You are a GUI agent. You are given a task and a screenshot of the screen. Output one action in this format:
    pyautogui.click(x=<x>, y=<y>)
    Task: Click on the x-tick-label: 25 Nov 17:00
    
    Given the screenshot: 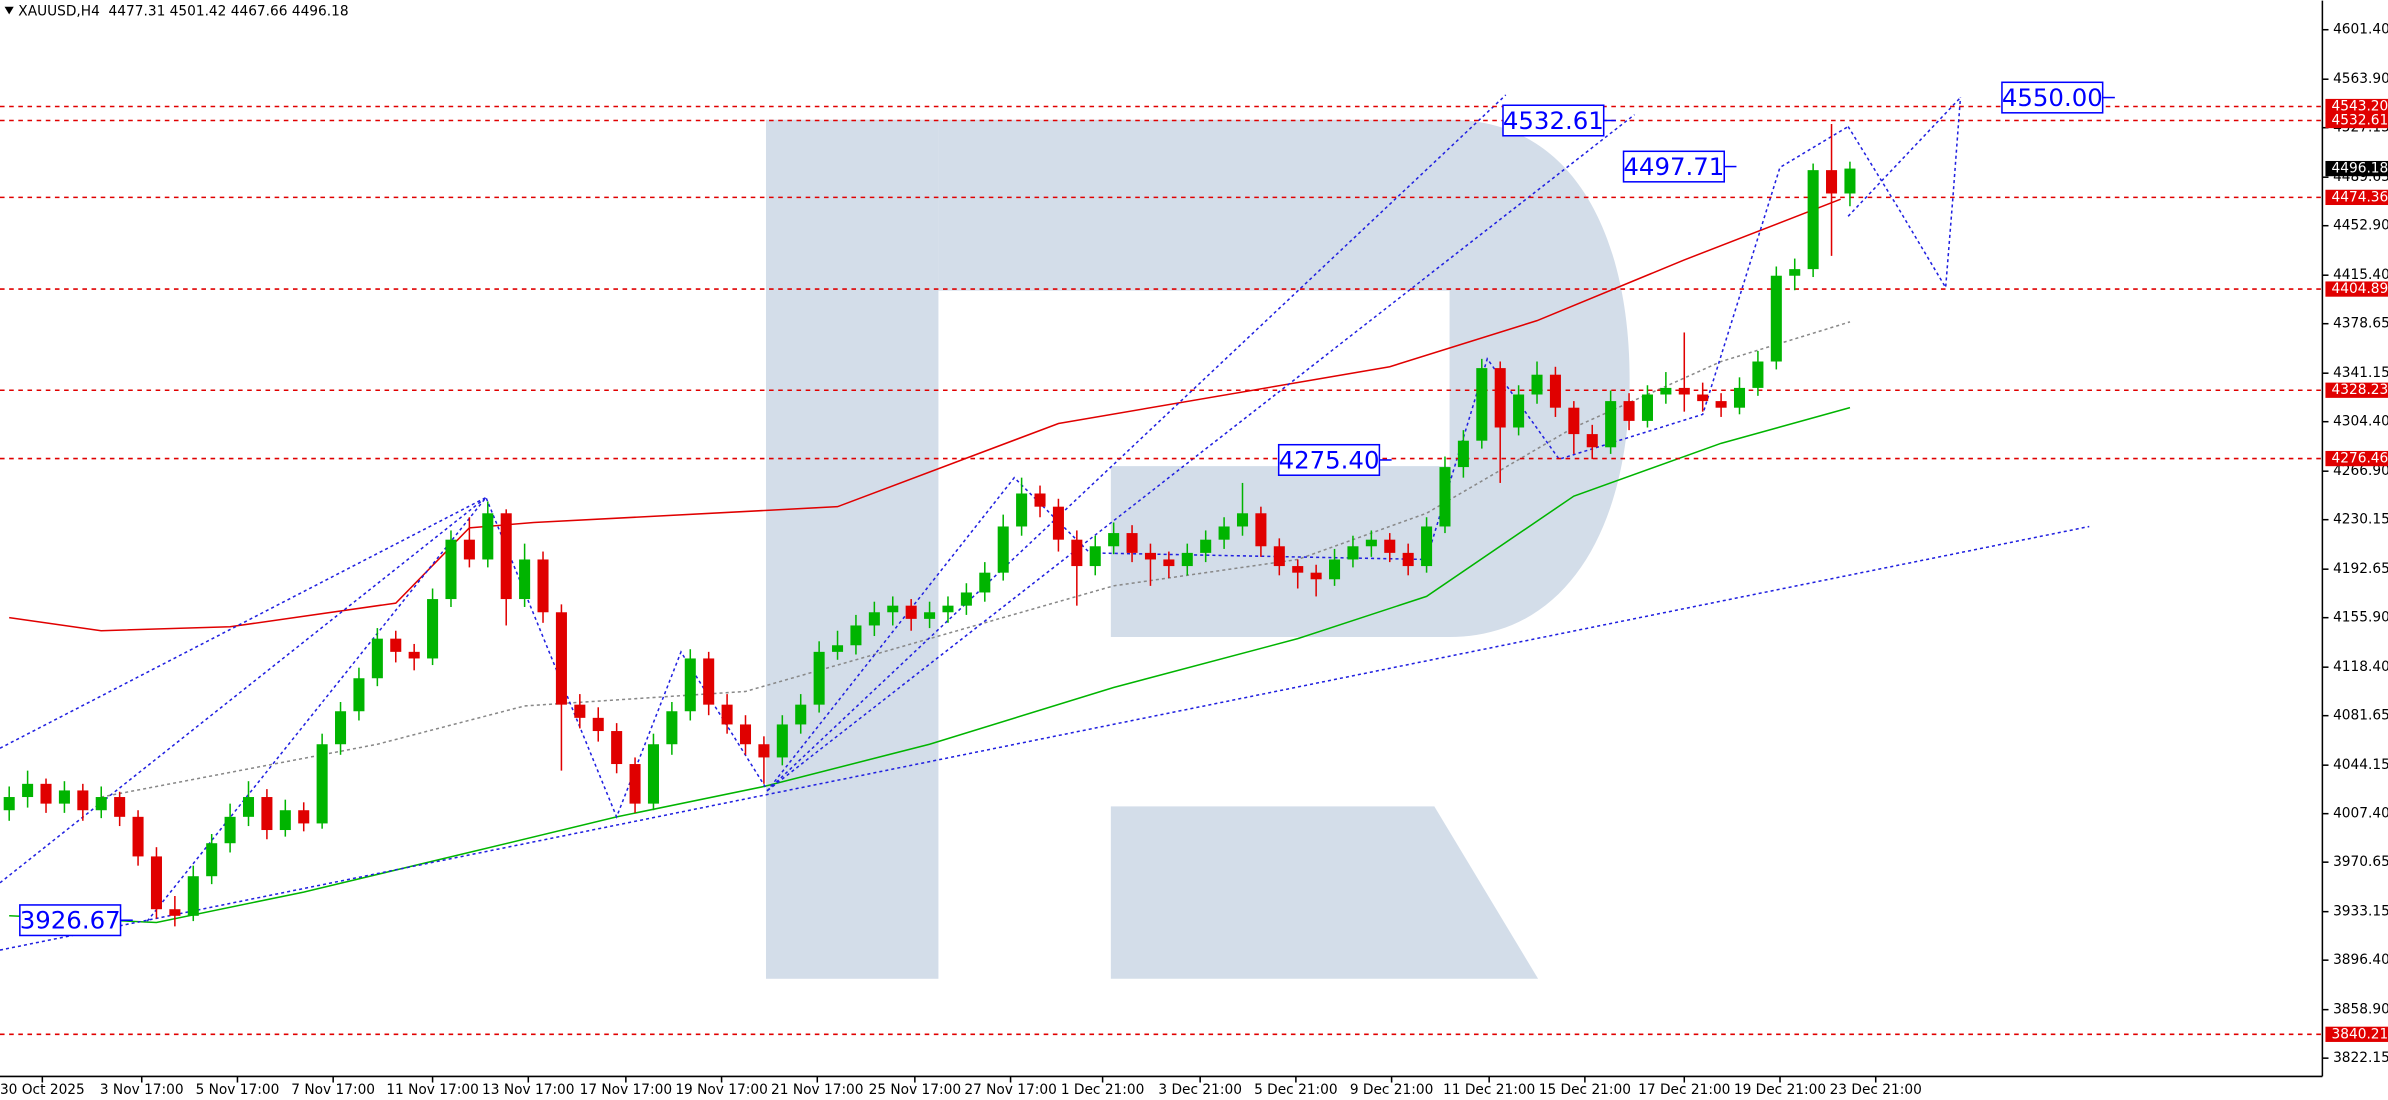 What is the action you would take?
    pyautogui.click(x=915, y=1090)
    